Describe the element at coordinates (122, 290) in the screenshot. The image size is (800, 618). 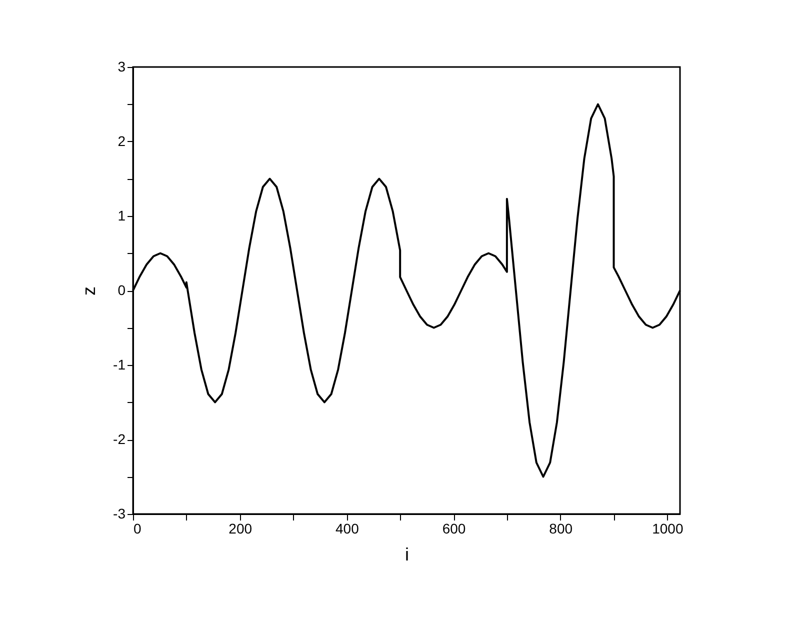
I see `y-tick-label: 0` at that location.